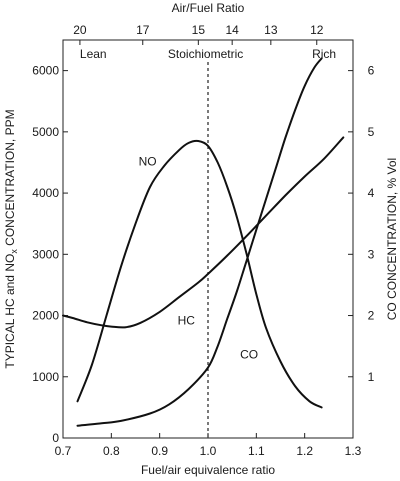 The height and width of the screenshot is (481, 400). What do you see at coordinates (45, 377) in the screenshot?
I see `y-tick-label: 1000` at bounding box center [45, 377].